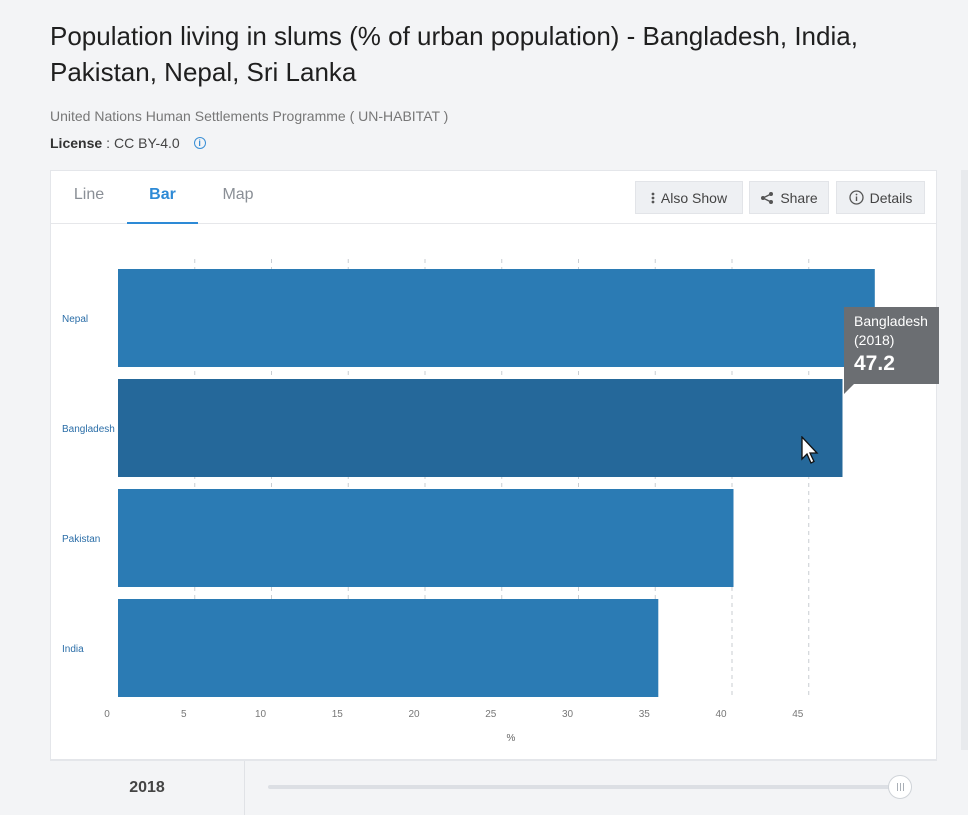 The image size is (968, 815). What do you see at coordinates (338, 714) in the screenshot?
I see `x-tick-label: 15` at bounding box center [338, 714].